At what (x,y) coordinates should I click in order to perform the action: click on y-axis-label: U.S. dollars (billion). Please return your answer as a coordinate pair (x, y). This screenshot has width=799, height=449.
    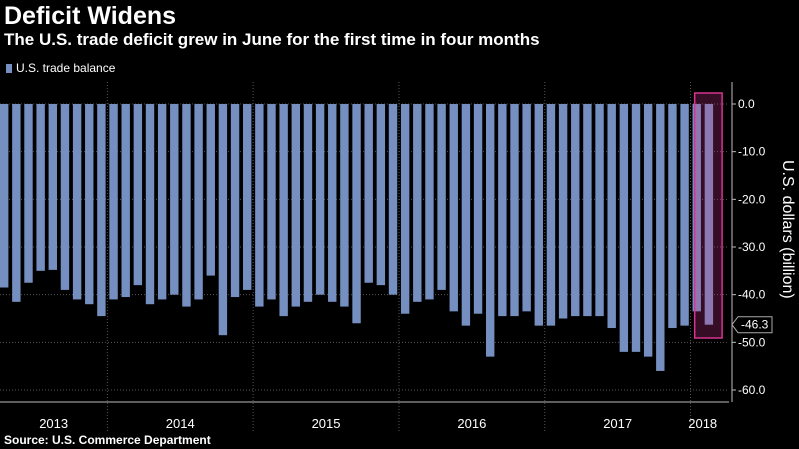
    Looking at the image, I should click on (787, 229).